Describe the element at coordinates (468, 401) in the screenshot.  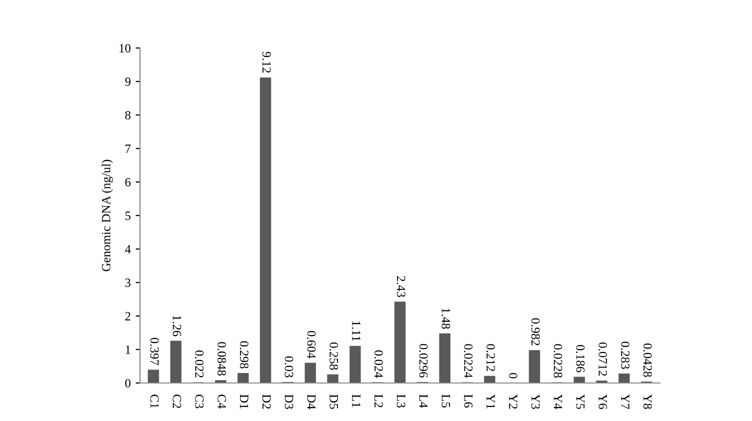
I see `x-tick-label: L6` at that location.